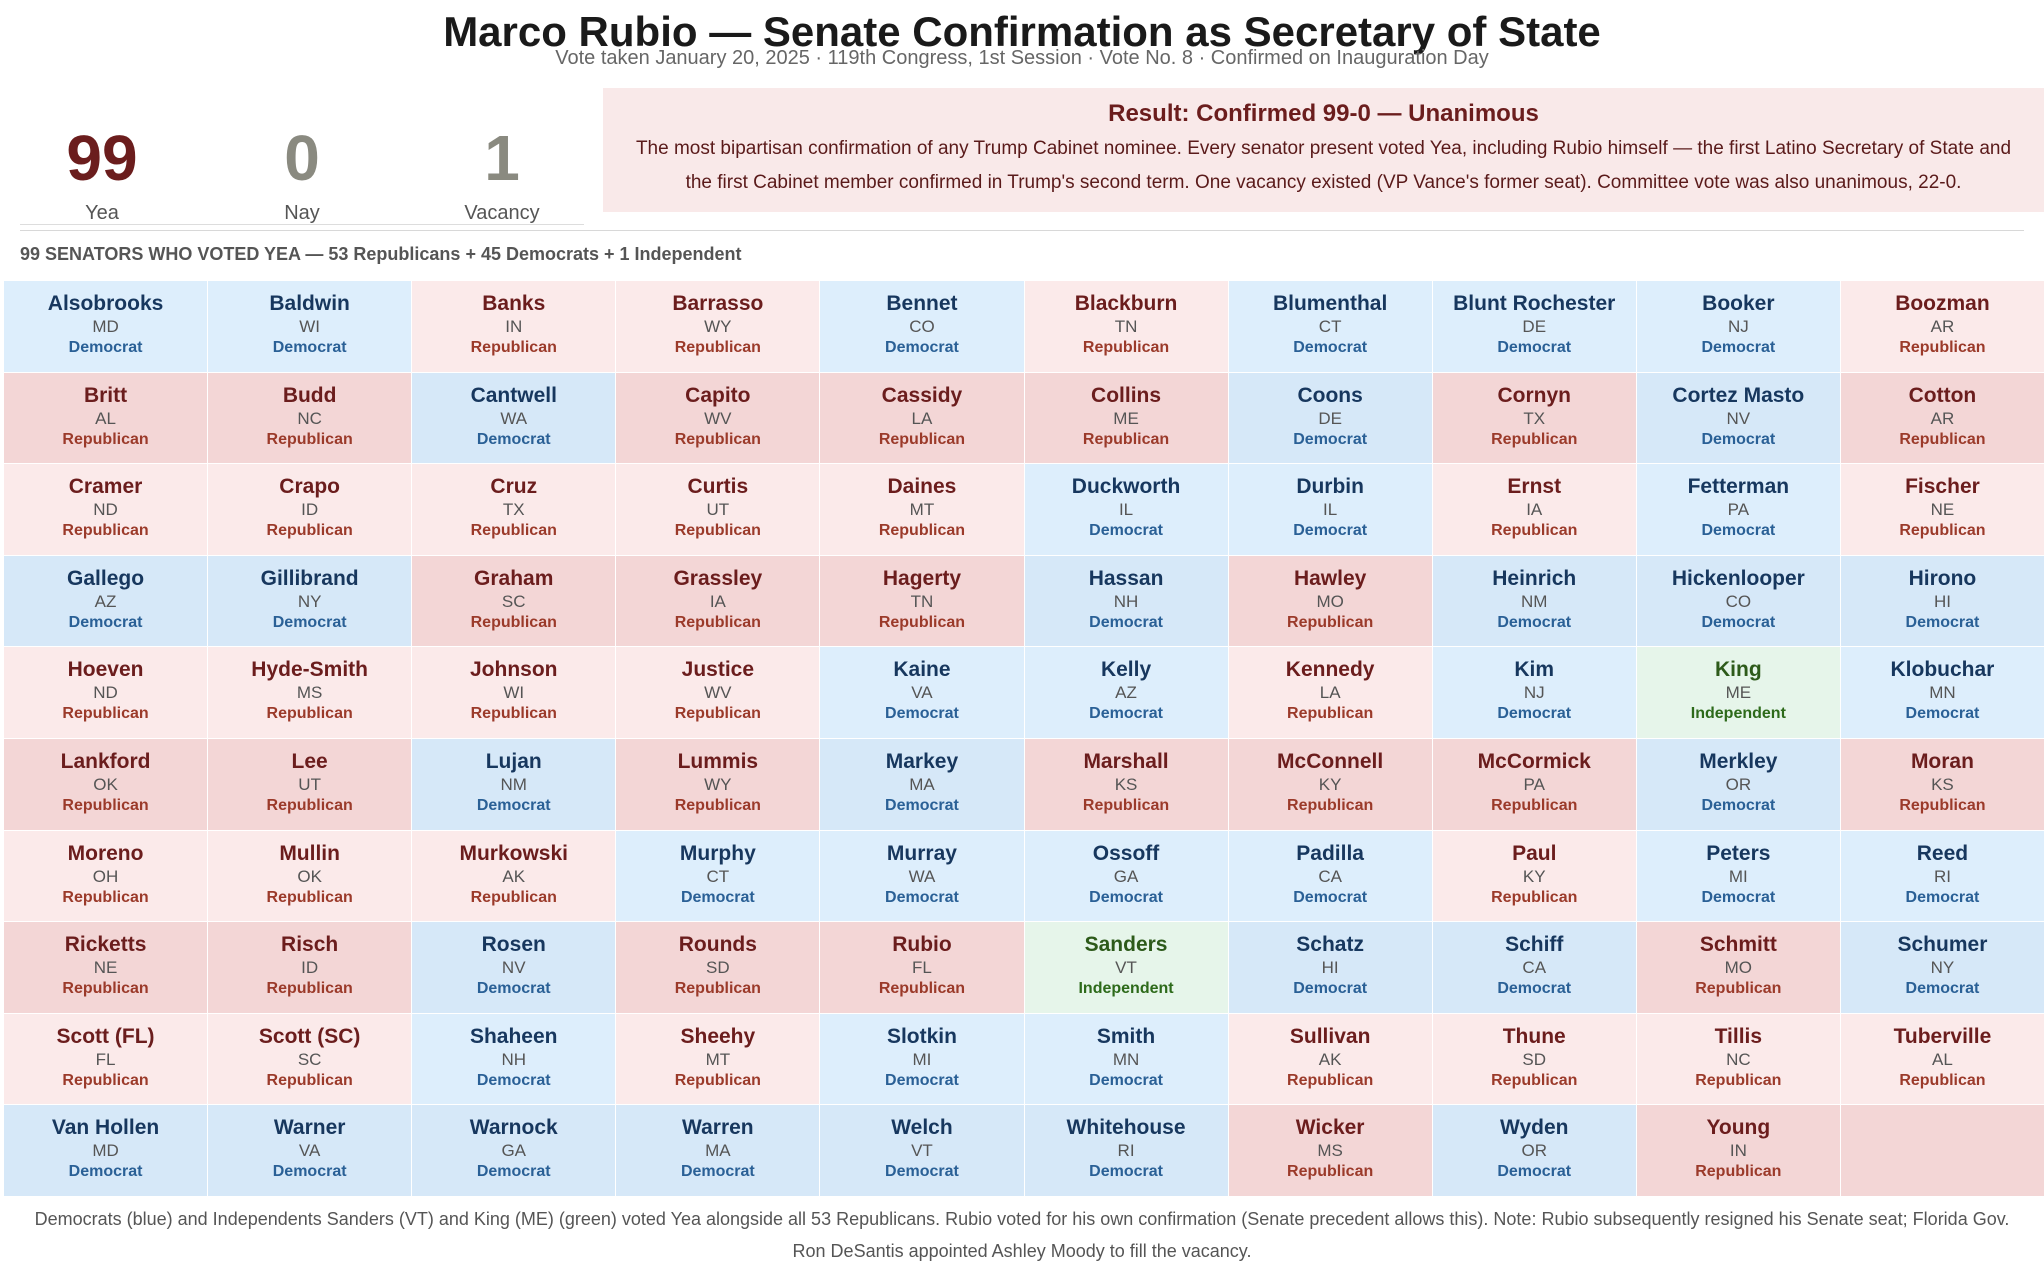 The height and width of the screenshot is (1285, 2044). I want to click on senator-cell: Lummis WY Republican, so click(718, 784).